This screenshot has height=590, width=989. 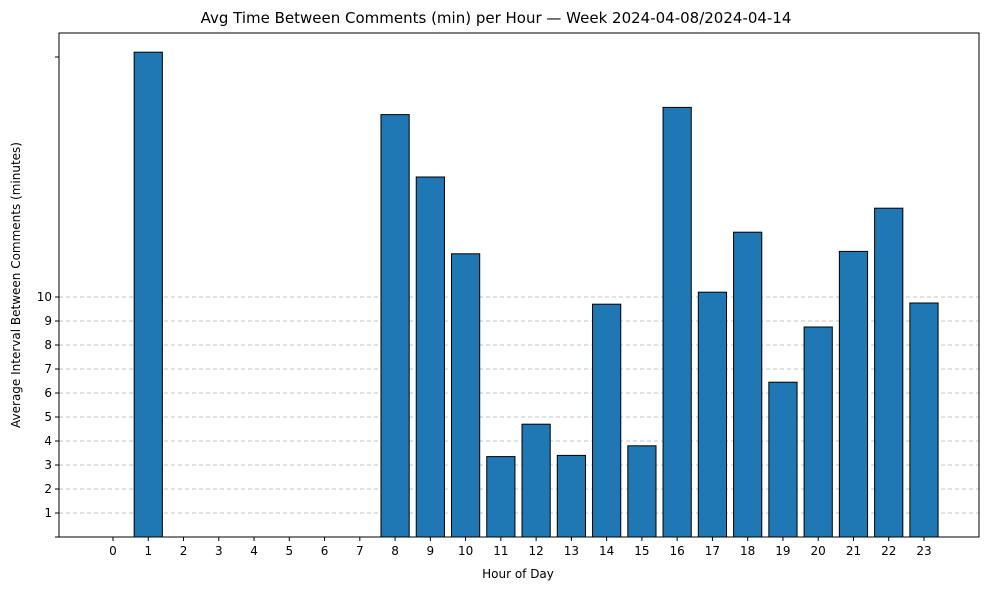 What do you see at coordinates (325, 551) in the screenshot?
I see `x-tick-label: 6` at bounding box center [325, 551].